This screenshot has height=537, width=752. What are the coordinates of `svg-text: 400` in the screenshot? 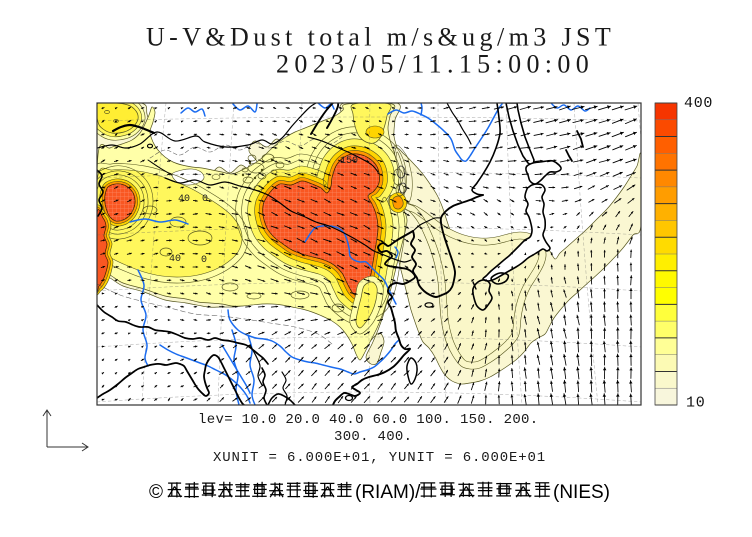 It's located at (698, 103).